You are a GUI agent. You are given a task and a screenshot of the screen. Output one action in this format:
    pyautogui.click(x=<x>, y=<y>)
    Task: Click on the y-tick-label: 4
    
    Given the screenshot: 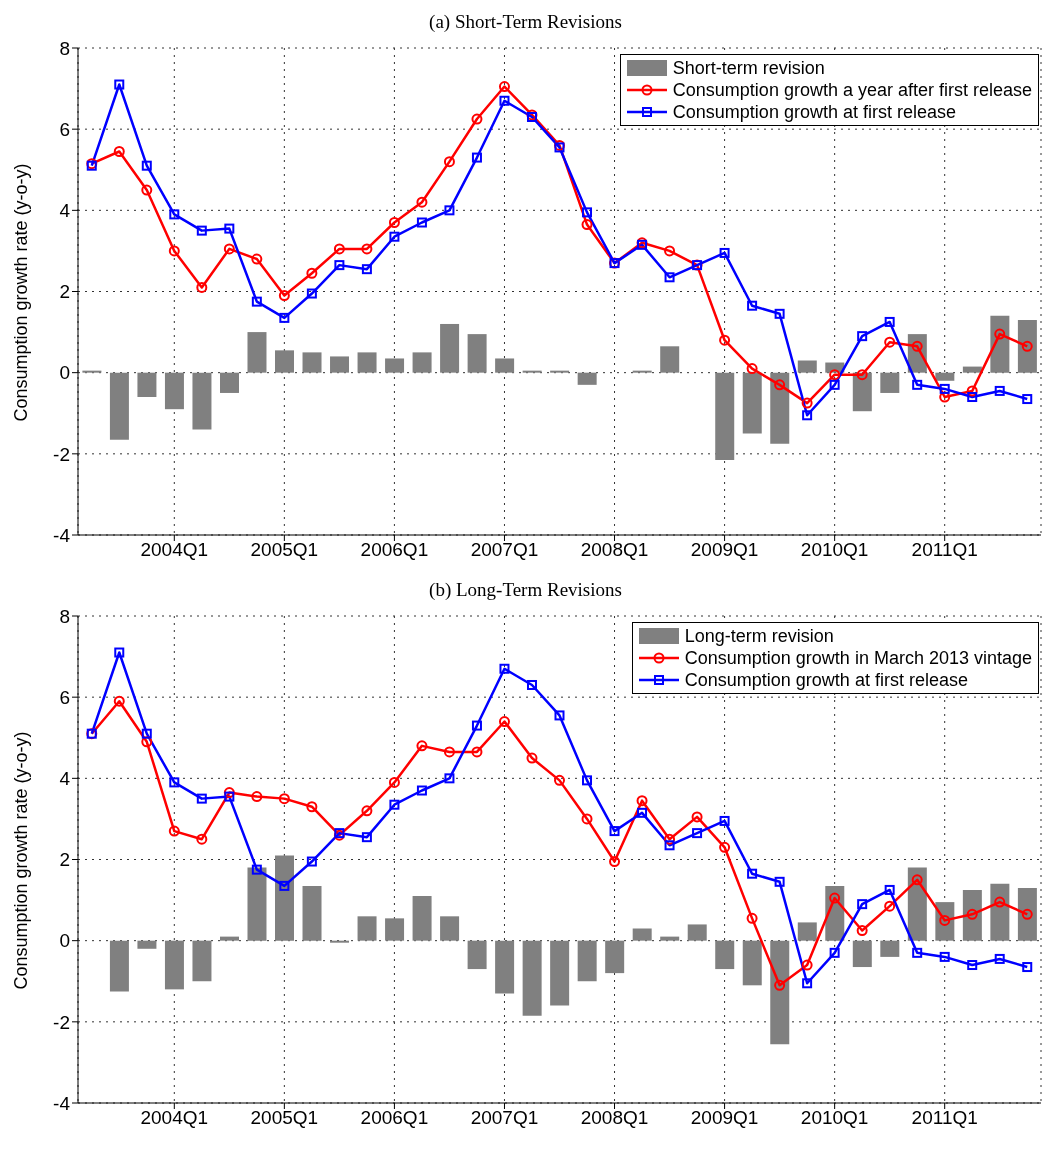 What is the action you would take?
    pyautogui.click(x=65, y=211)
    